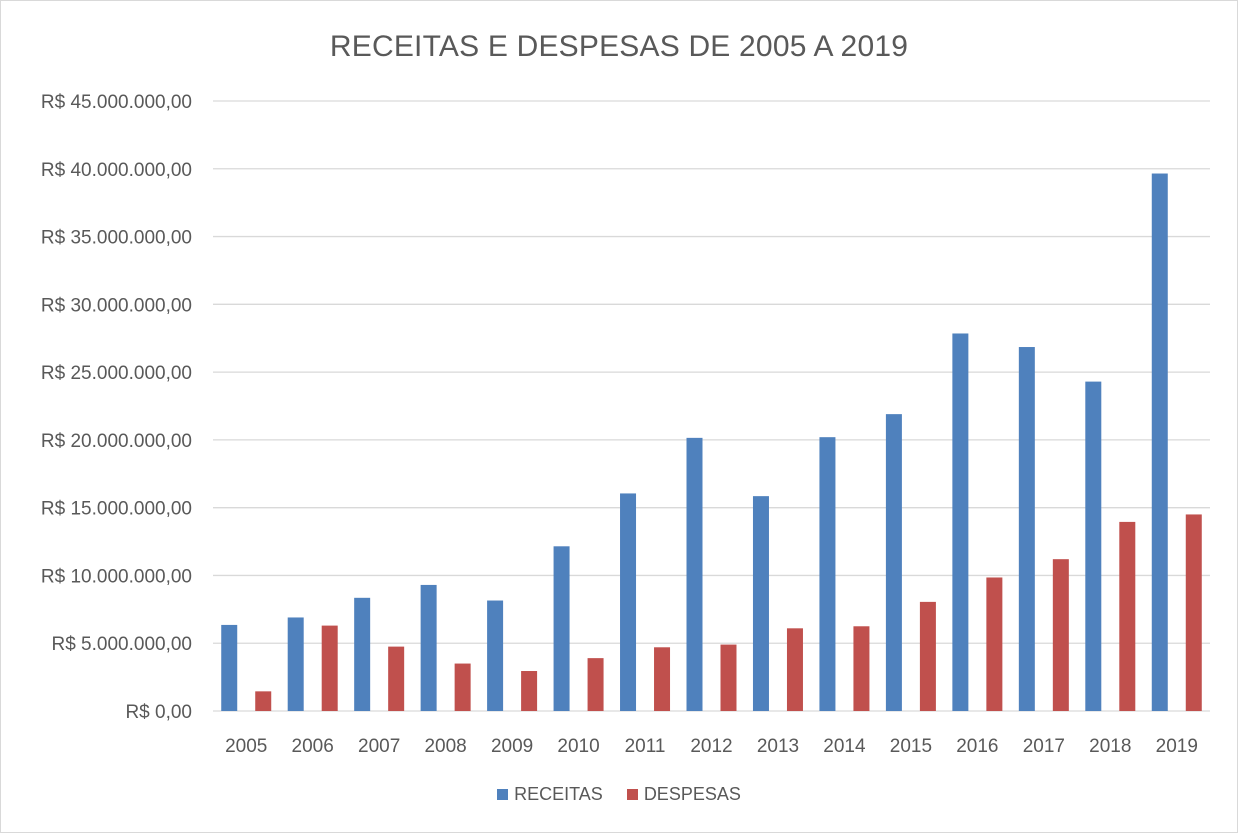 The image size is (1238, 833). Describe the element at coordinates (595, 684) in the screenshot. I see `bar-despesas-2010` at that location.